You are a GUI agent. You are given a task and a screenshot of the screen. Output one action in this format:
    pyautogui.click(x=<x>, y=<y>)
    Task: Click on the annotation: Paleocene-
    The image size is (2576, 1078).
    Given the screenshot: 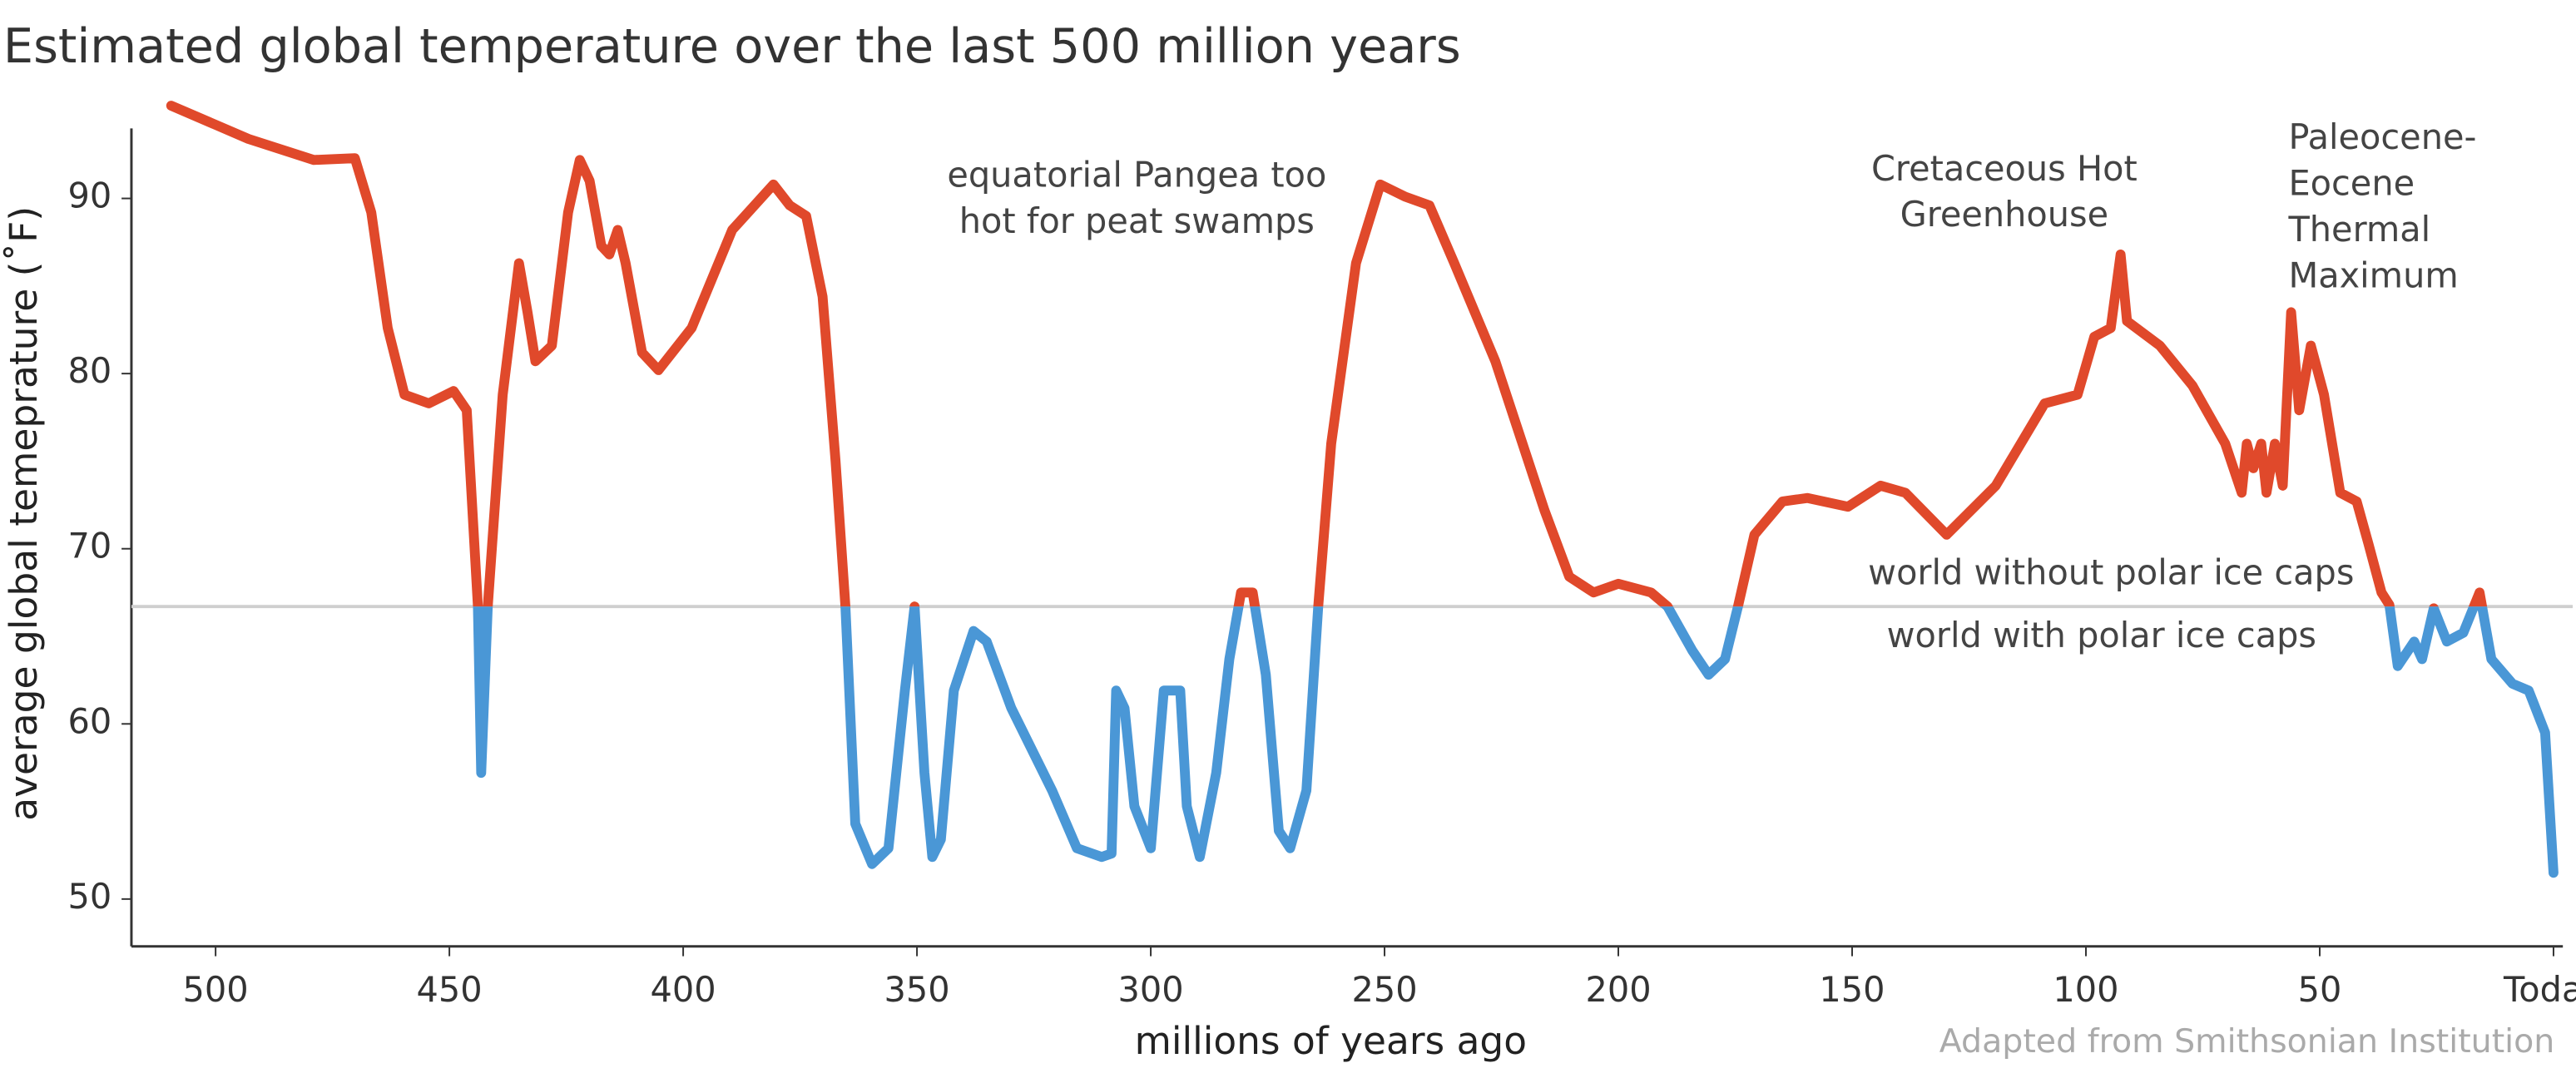 What is the action you would take?
    pyautogui.click(x=2382, y=137)
    